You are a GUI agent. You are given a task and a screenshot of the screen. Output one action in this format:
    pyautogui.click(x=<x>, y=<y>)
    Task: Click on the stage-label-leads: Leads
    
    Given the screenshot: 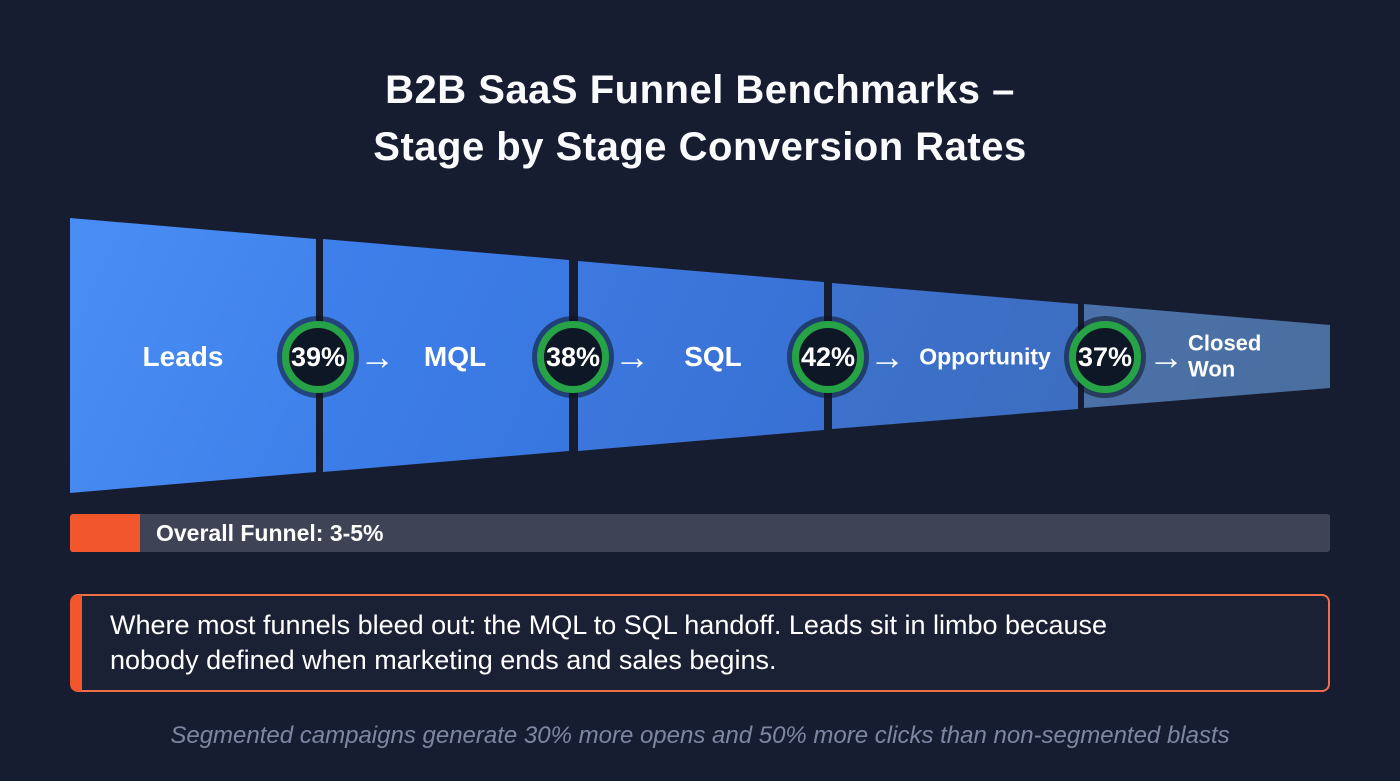 What is the action you would take?
    pyautogui.click(x=183, y=356)
    